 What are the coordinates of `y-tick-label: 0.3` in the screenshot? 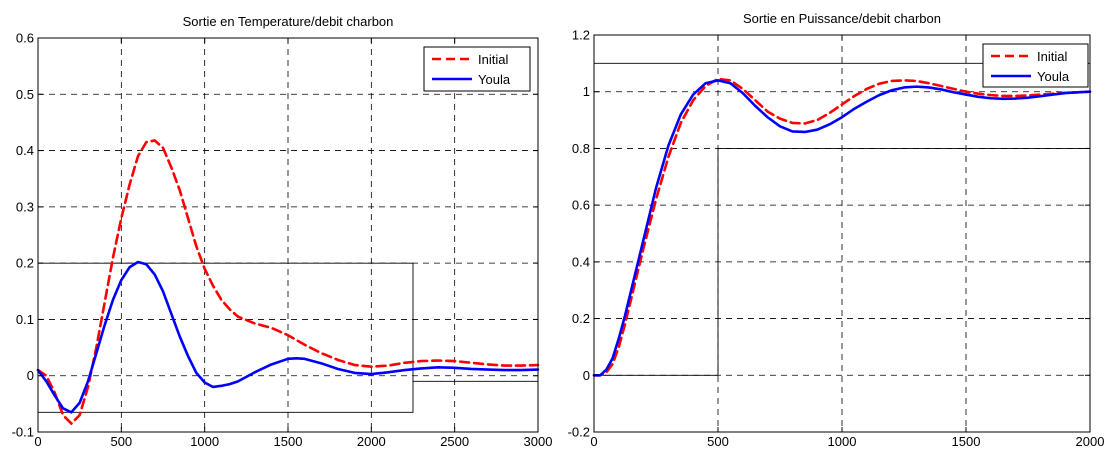 It's located at (25, 206).